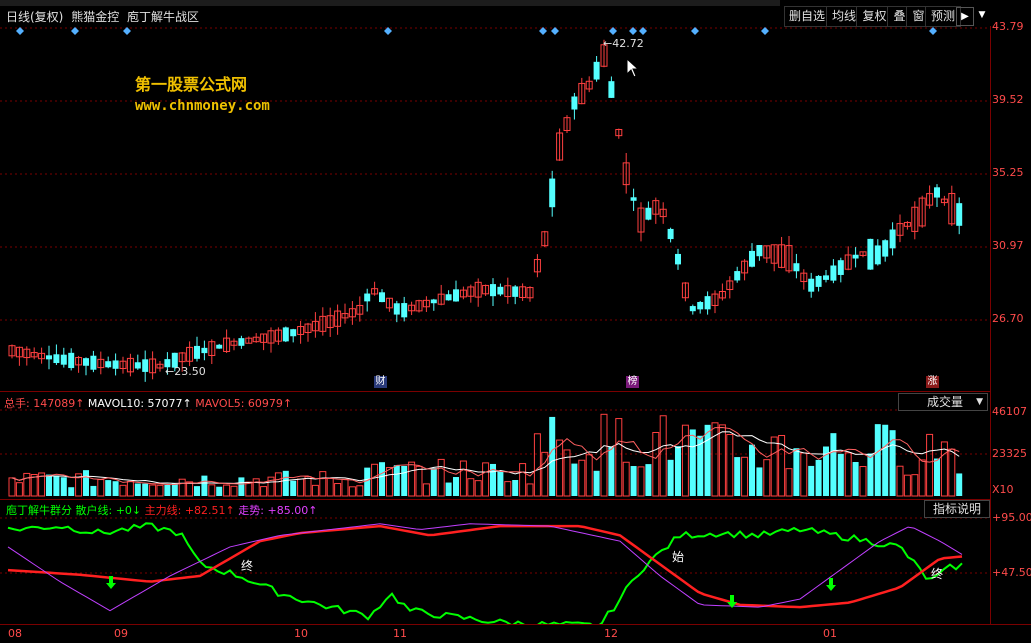  What do you see at coordinates (189, 510) in the screenshot?
I see `main-force-value: 主力线: +82.51↑` at bounding box center [189, 510].